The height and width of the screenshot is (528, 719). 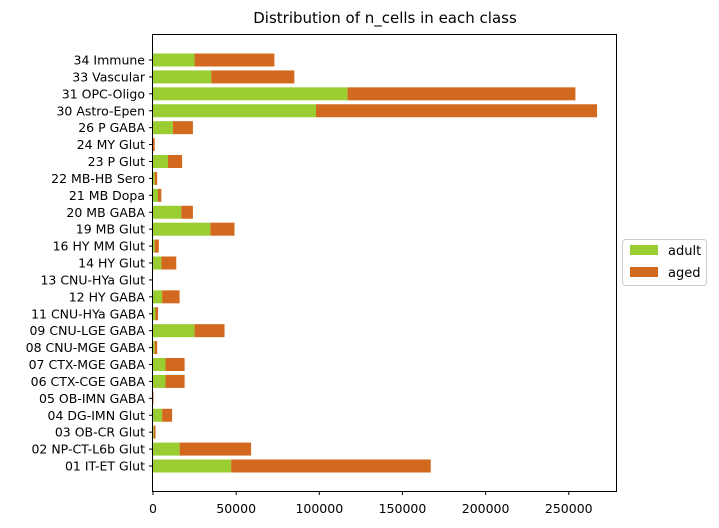 What do you see at coordinates (486, 508) in the screenshot?
I see `x-tick-label: 200000` at bounding box center [486, 508].